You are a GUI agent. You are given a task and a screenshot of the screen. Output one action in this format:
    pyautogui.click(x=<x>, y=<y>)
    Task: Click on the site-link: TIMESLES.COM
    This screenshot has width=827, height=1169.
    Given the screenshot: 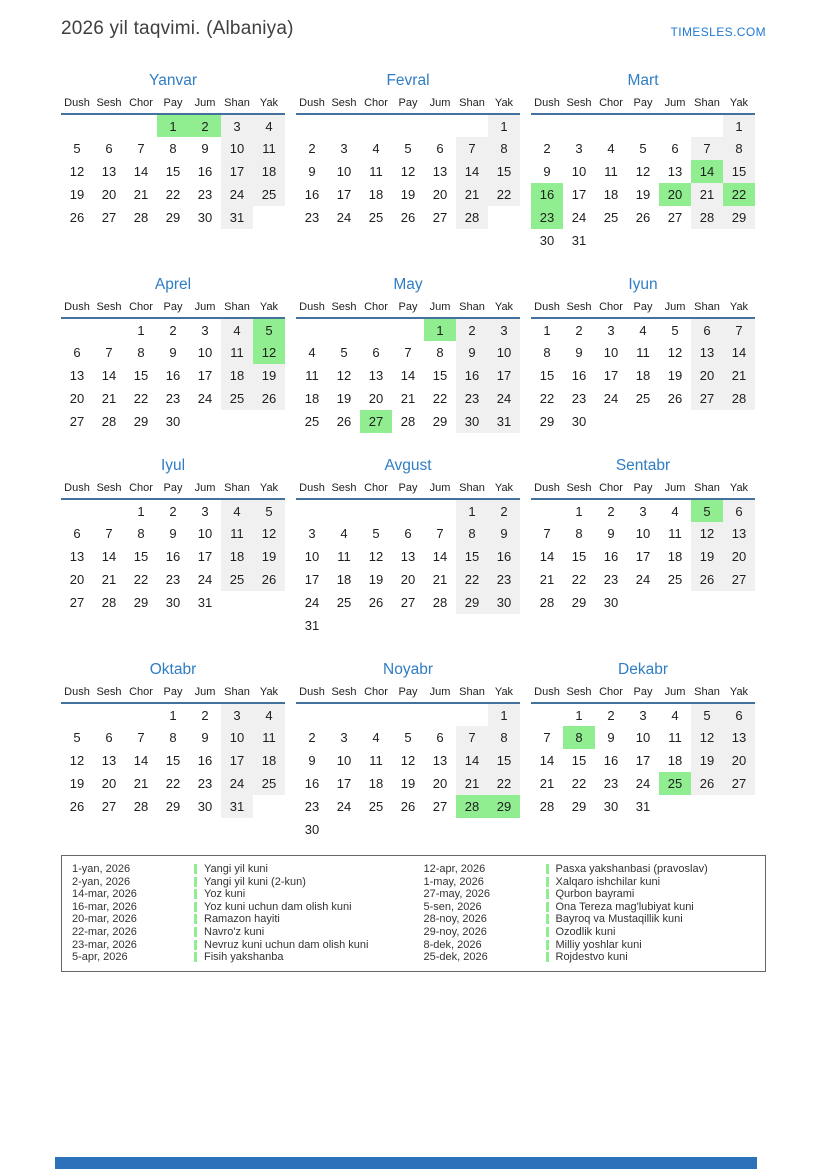 What is the action you would take?
    pyautogui.click(x=718, y=32)
    